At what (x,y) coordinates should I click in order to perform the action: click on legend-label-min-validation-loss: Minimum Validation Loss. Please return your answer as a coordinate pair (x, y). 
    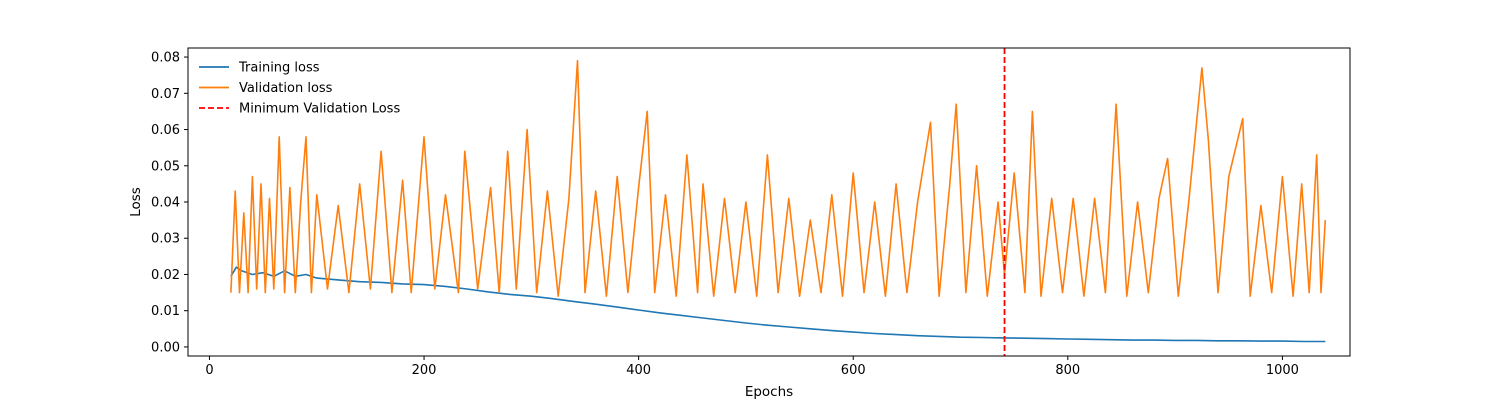
    Looking at the image, I should click on (319, 109).